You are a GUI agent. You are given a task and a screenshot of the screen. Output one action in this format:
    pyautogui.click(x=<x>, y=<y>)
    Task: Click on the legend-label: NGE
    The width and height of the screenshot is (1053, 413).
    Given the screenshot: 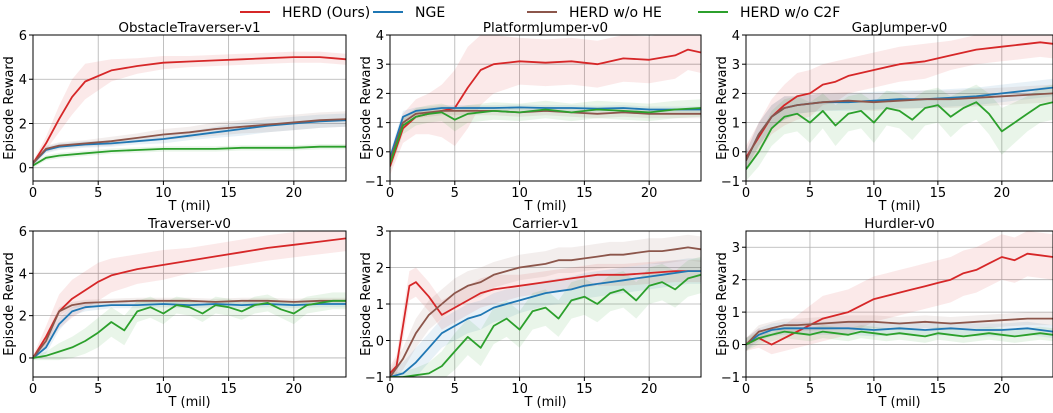 What is the action you would take?
    pyautogui.click(x=430, y=13)
    